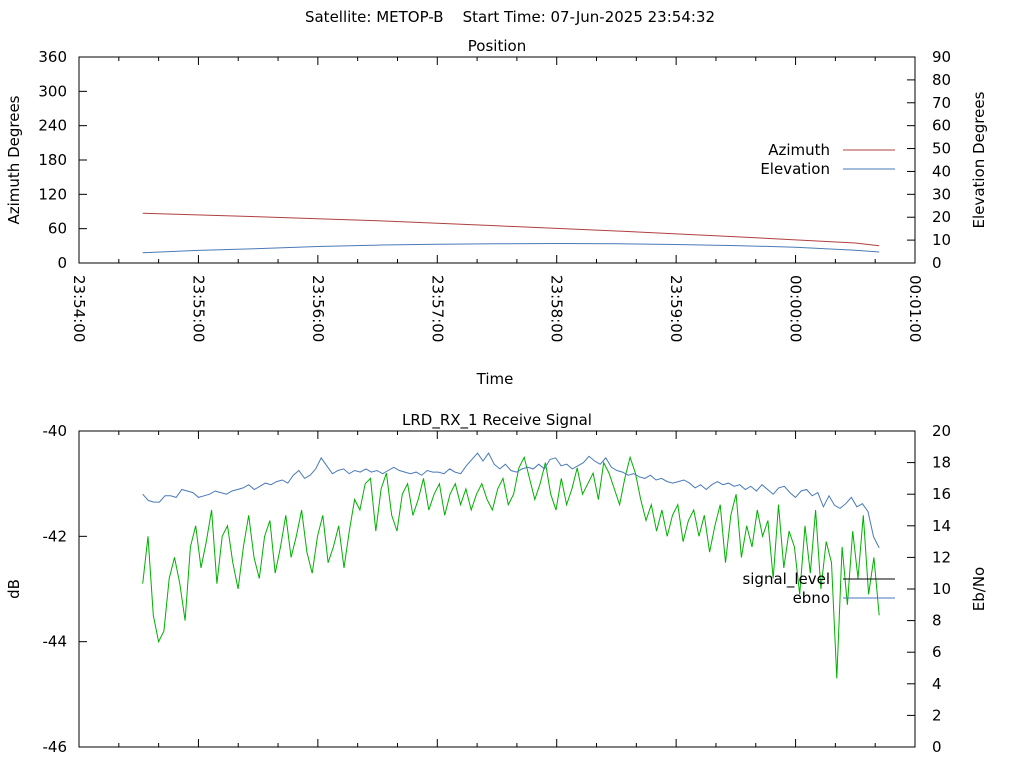 The image size is (1024, 768). What do you see at coordinates (511, 229) in the screenshot?
I see `azimuth-series-line` at bounding box center [511, 229].